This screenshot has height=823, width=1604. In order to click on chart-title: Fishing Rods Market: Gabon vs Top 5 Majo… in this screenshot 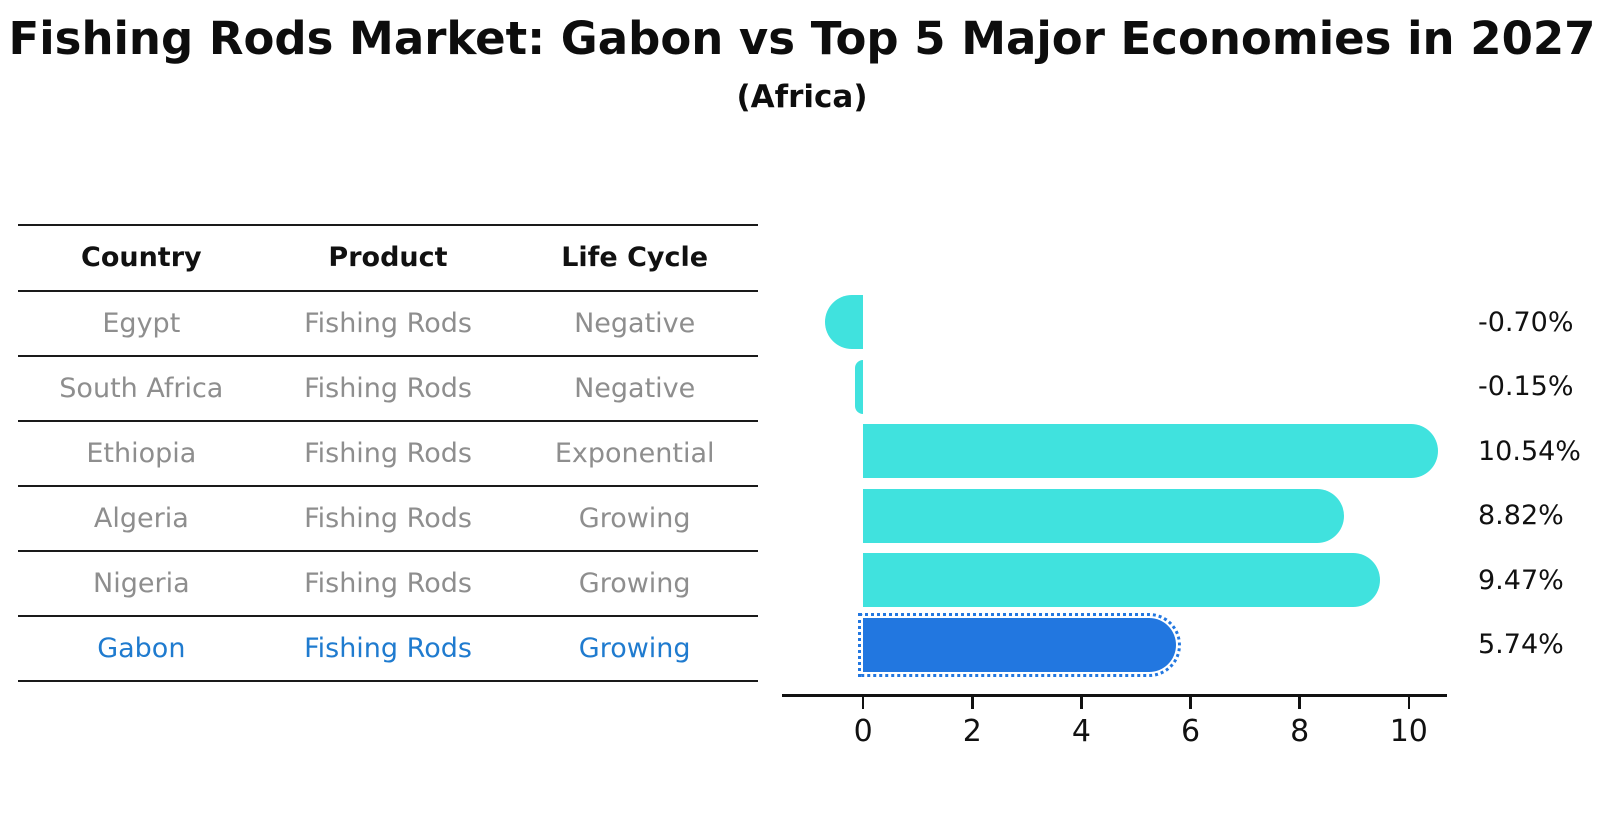, I will do `click(802, 38)`.